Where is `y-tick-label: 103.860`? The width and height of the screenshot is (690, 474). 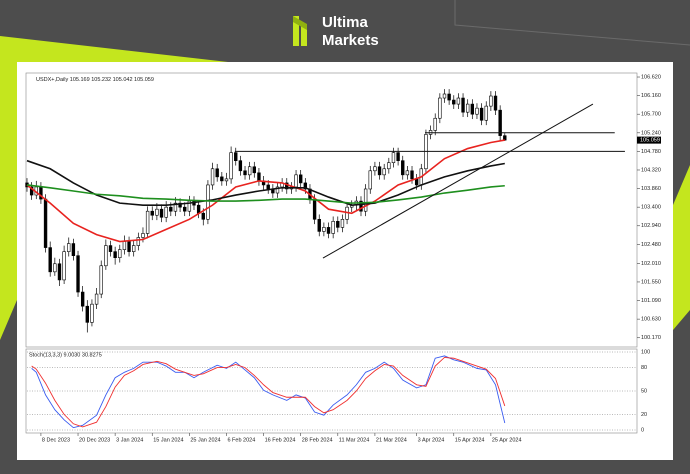 y-tick-label: 103.860 is located at coordinates (651, 189).